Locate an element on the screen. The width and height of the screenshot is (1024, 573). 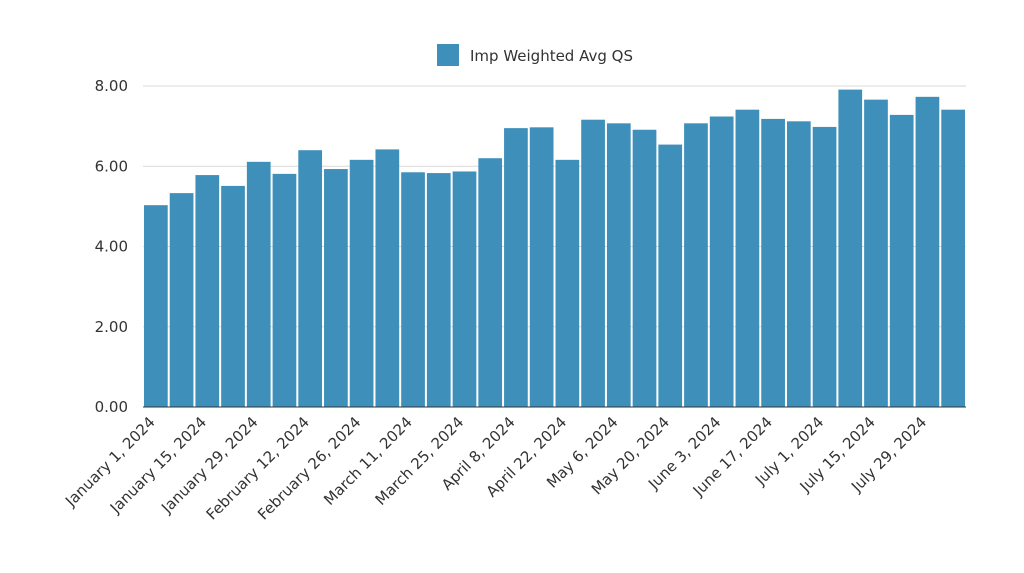
legend: Imp Weighted Avg QS is located at coordinates (535, 55).